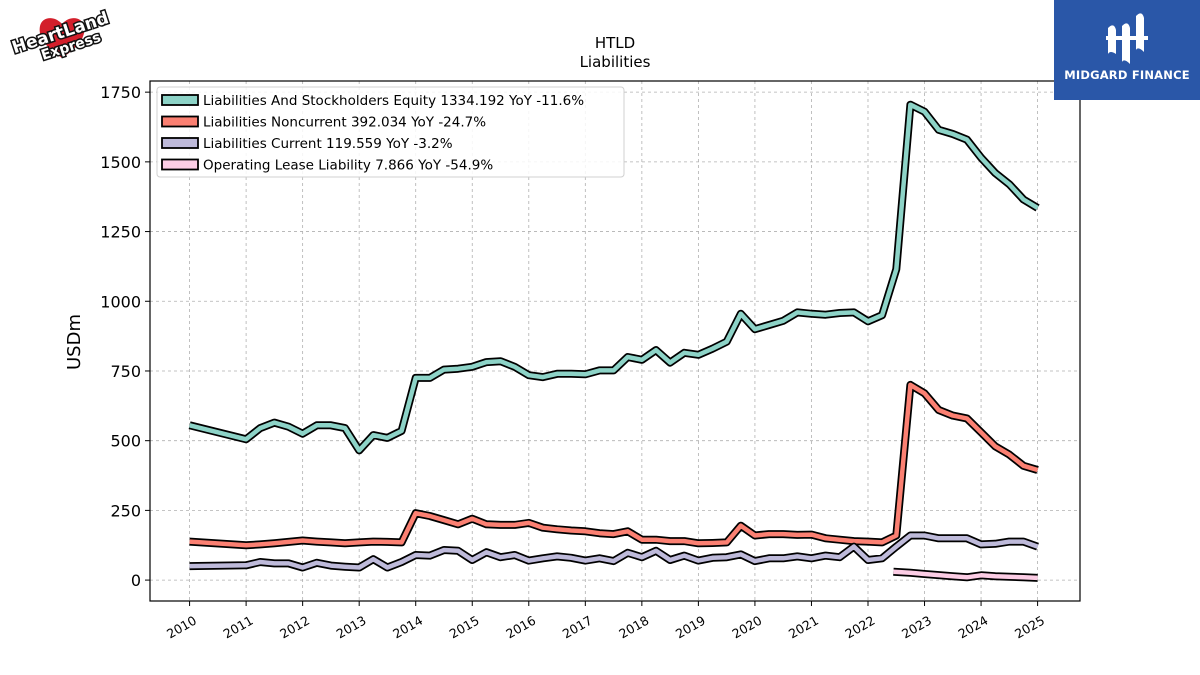 Image resolution: width=1200 pixels, height=675 pixels. What do you see at coordinates (120, 162) in the screenshot?
I see `y-tick-label: 1500` at bounding box center [120, 162].